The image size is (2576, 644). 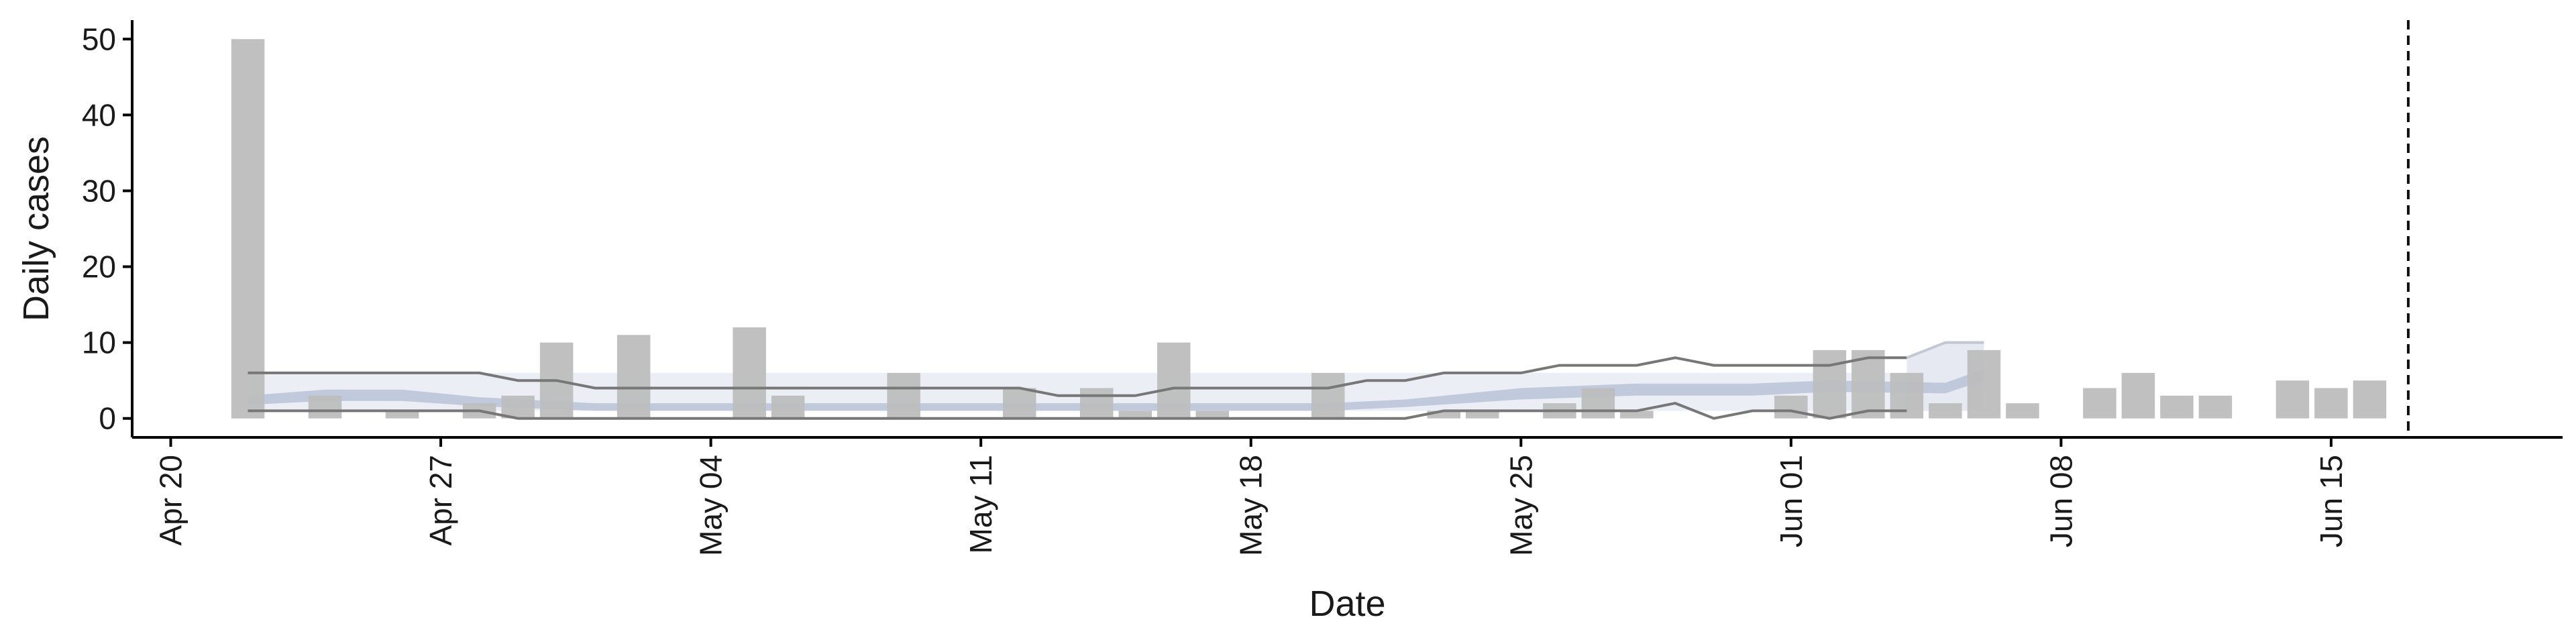 I want to click on y-tick-label: 50, so click(x=99, y=38).